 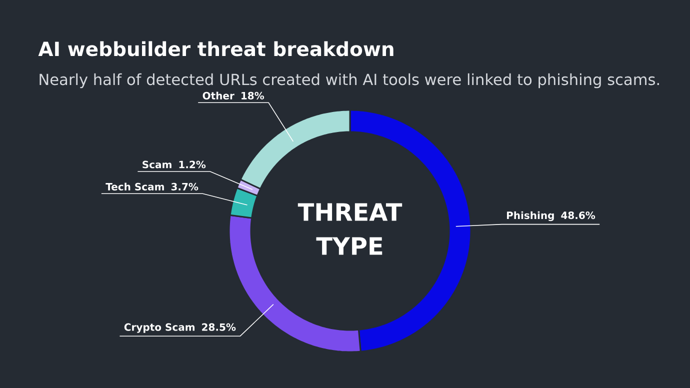 What do you see at coordinates (135, 186) in the screenshot?
I see `slice-label: Tech Scam` at bounding box center [135, 186].